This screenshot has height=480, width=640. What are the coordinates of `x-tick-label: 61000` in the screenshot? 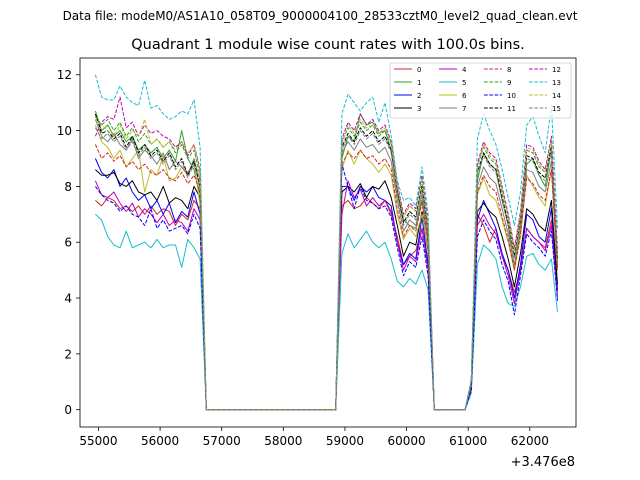 It's located at (468, 441).